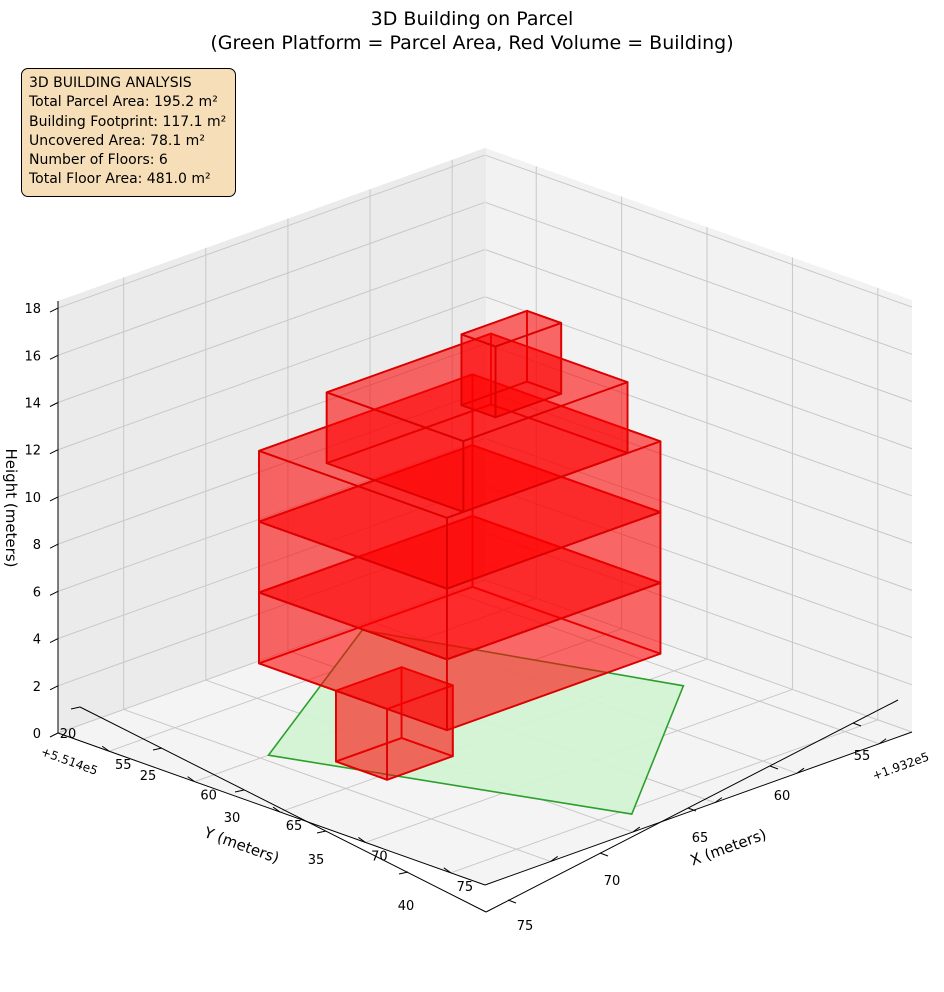  What do you see at coordinates (128, 121) in the screenshot?
I see `annotation-footprint: Building Footprint: 117.1 m²` at bounding box center [128, 121].